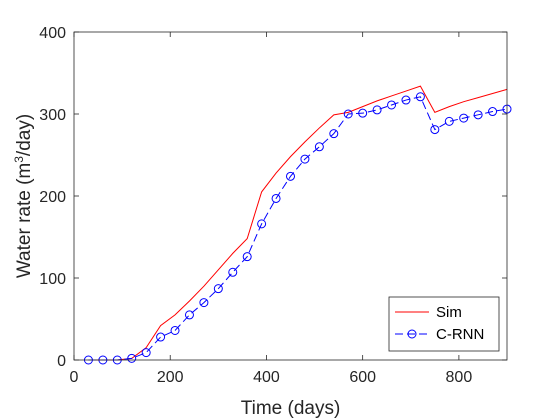 This screenshot has width=560, height=420. I want to click on y-tick-label: 300, so click(52, 115).